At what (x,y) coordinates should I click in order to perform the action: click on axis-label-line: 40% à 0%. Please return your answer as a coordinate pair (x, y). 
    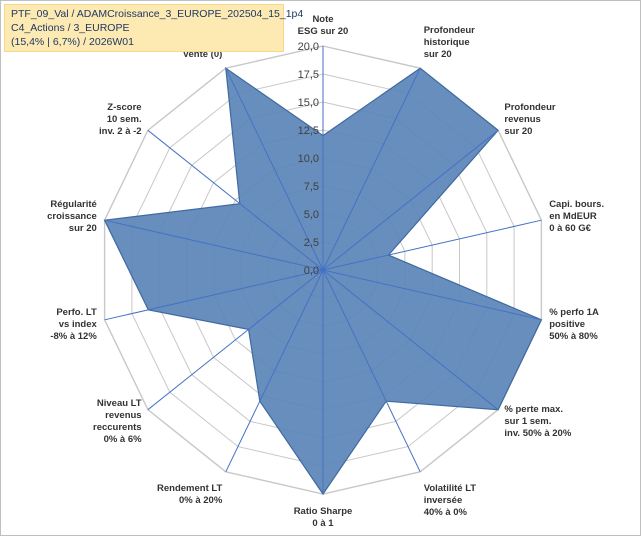
    Looking at the image, I should click on (446, 512).